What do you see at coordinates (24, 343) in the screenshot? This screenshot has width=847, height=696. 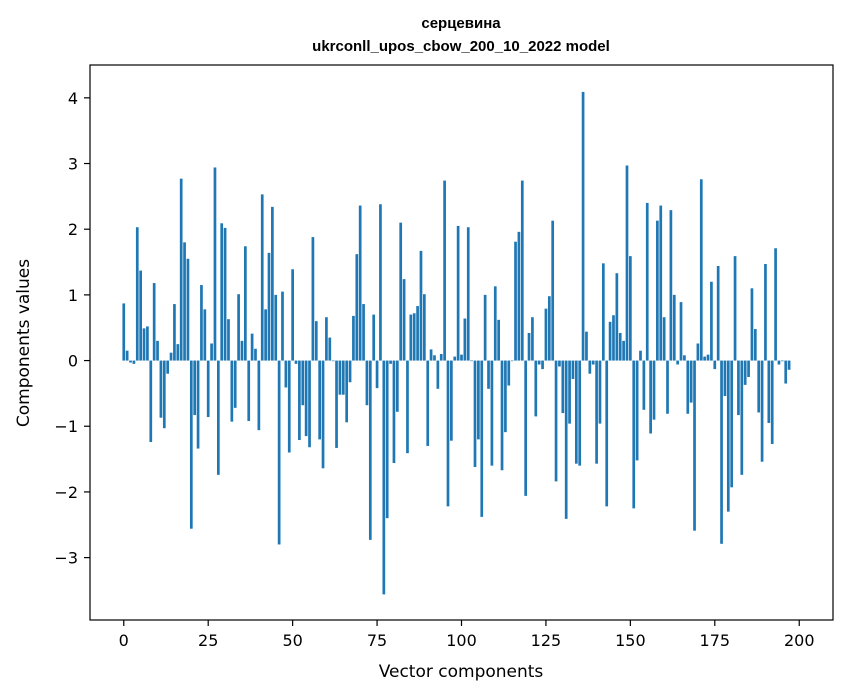 I see `y-axis-label: Components values` at bounding box center [24, 343].